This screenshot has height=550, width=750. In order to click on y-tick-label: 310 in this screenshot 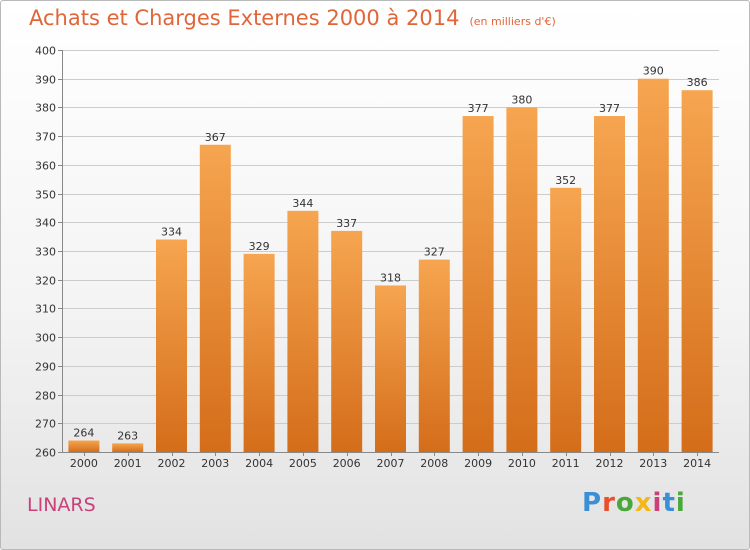, I will do `click(45, 309)`.